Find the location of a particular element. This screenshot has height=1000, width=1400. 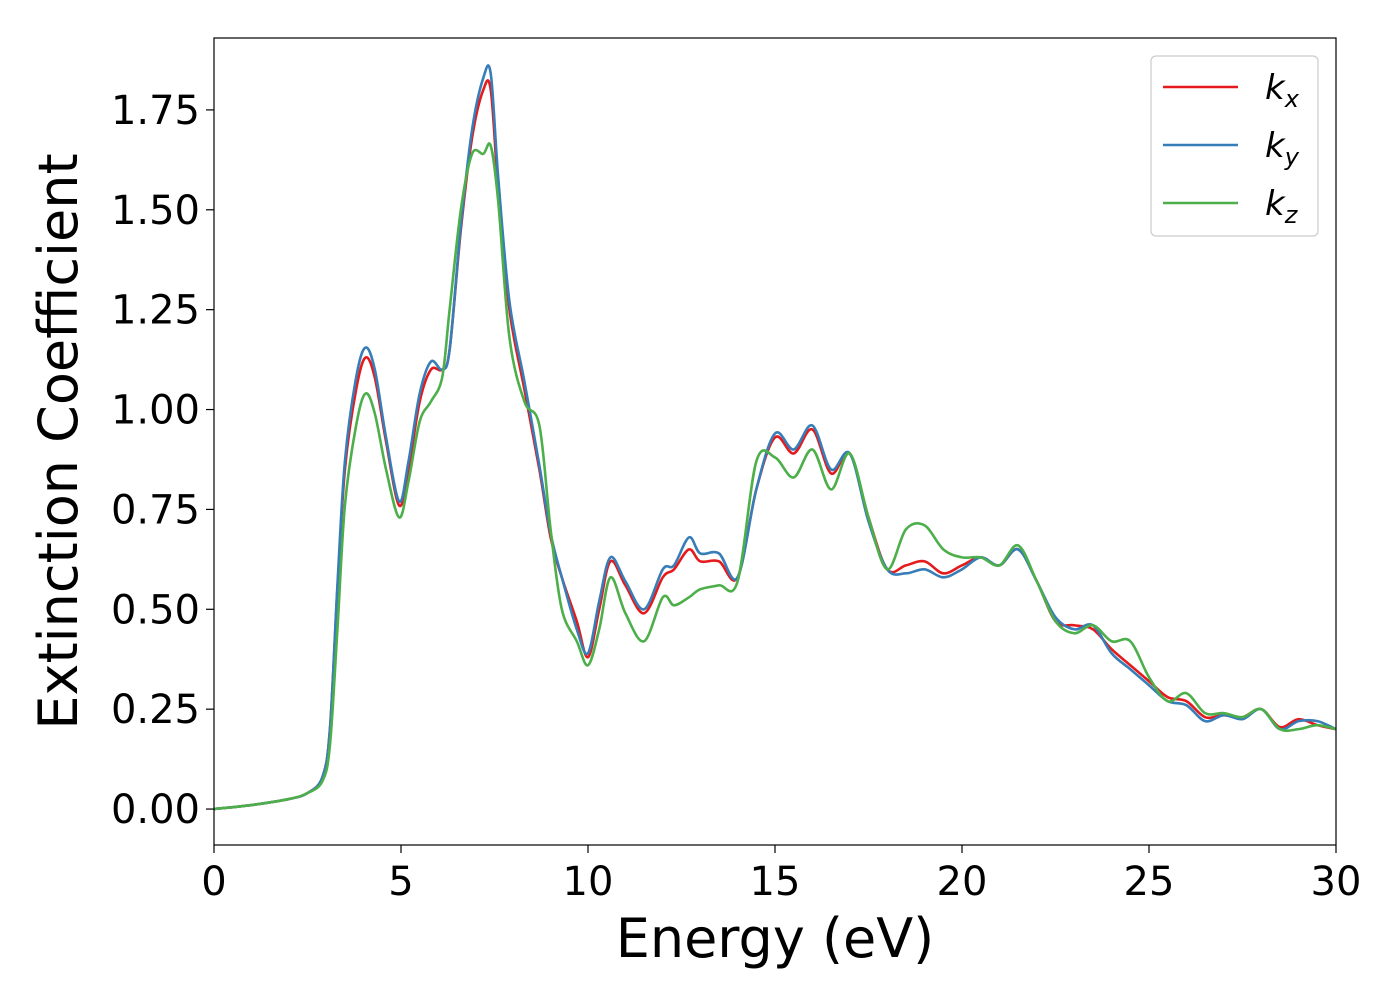

y-axis: 0.00 0.25 0.50 0.75 1.00 1.25 1.50 1.75 is located at coordinates (162, 460).